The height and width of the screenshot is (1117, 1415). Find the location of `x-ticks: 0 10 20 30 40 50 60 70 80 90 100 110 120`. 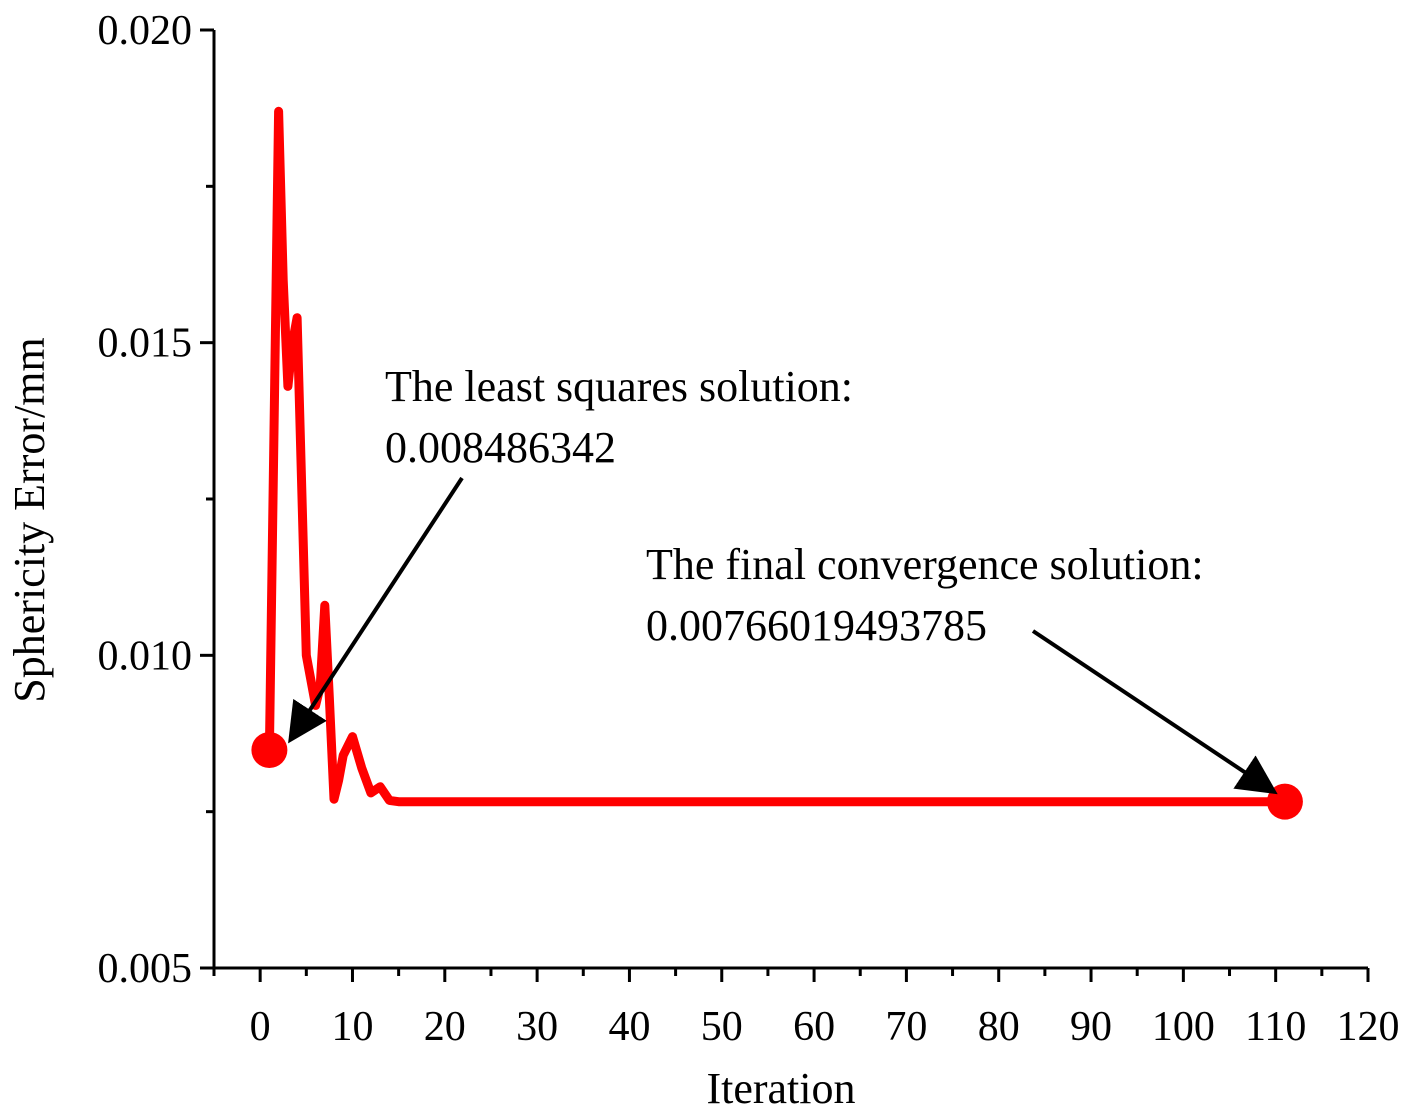

x-ticks: 0 10 20 30 40 50 60 70 80 90 100 110 120 is located at coordinates (806, 1009).